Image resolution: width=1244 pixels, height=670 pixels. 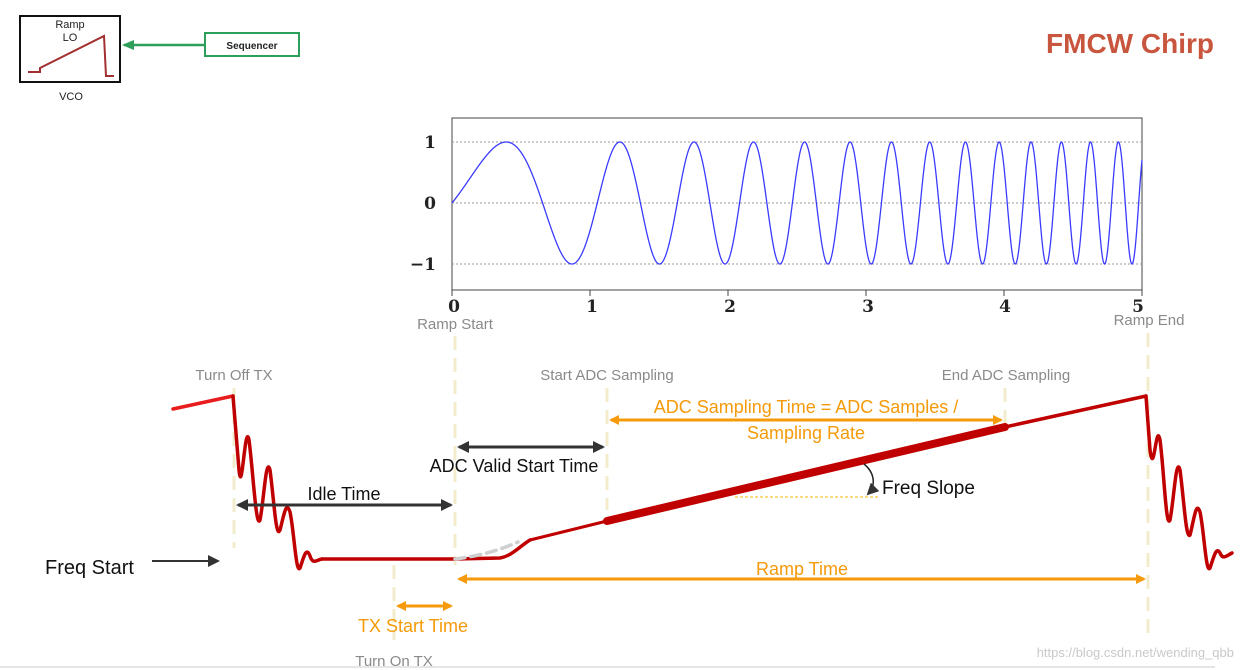 I want to click on vco-caption: VCO, so click(x=71, y=97).